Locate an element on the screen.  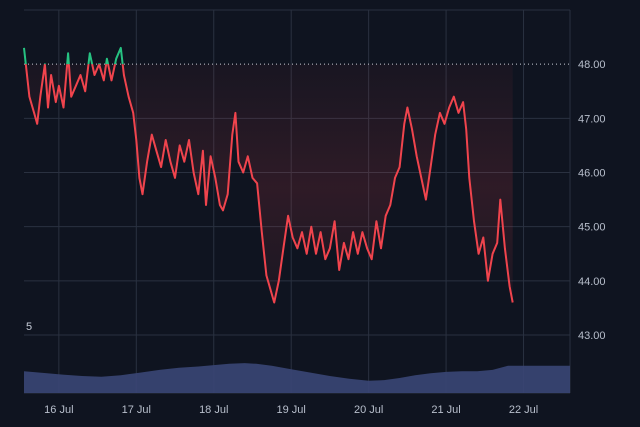
x-tick-label: 17 Jul is located at coordinates (136, 410).